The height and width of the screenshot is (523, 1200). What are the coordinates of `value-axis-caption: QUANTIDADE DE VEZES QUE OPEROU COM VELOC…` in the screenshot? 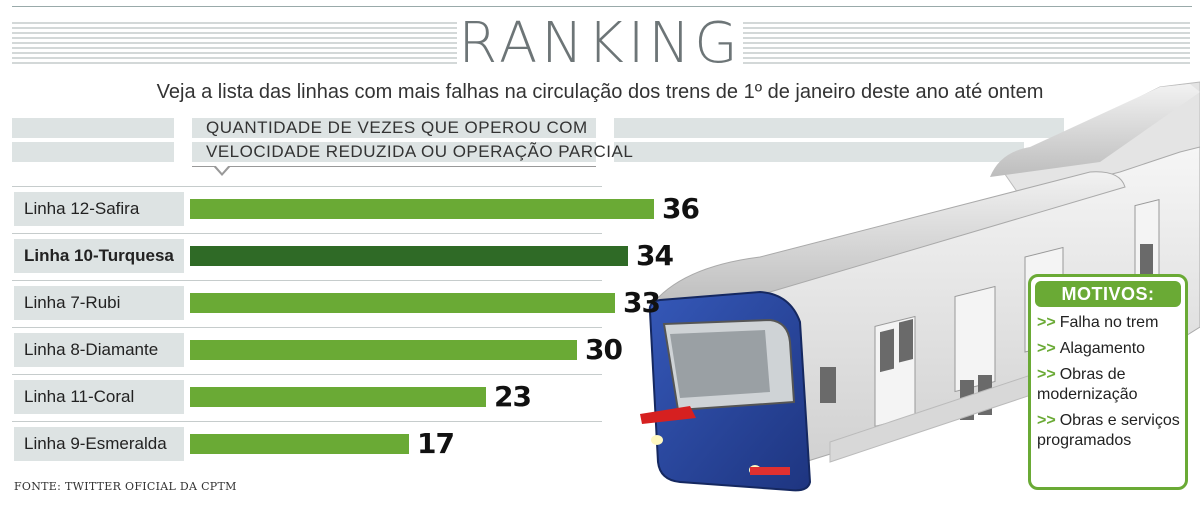 It's located at (412, 142).